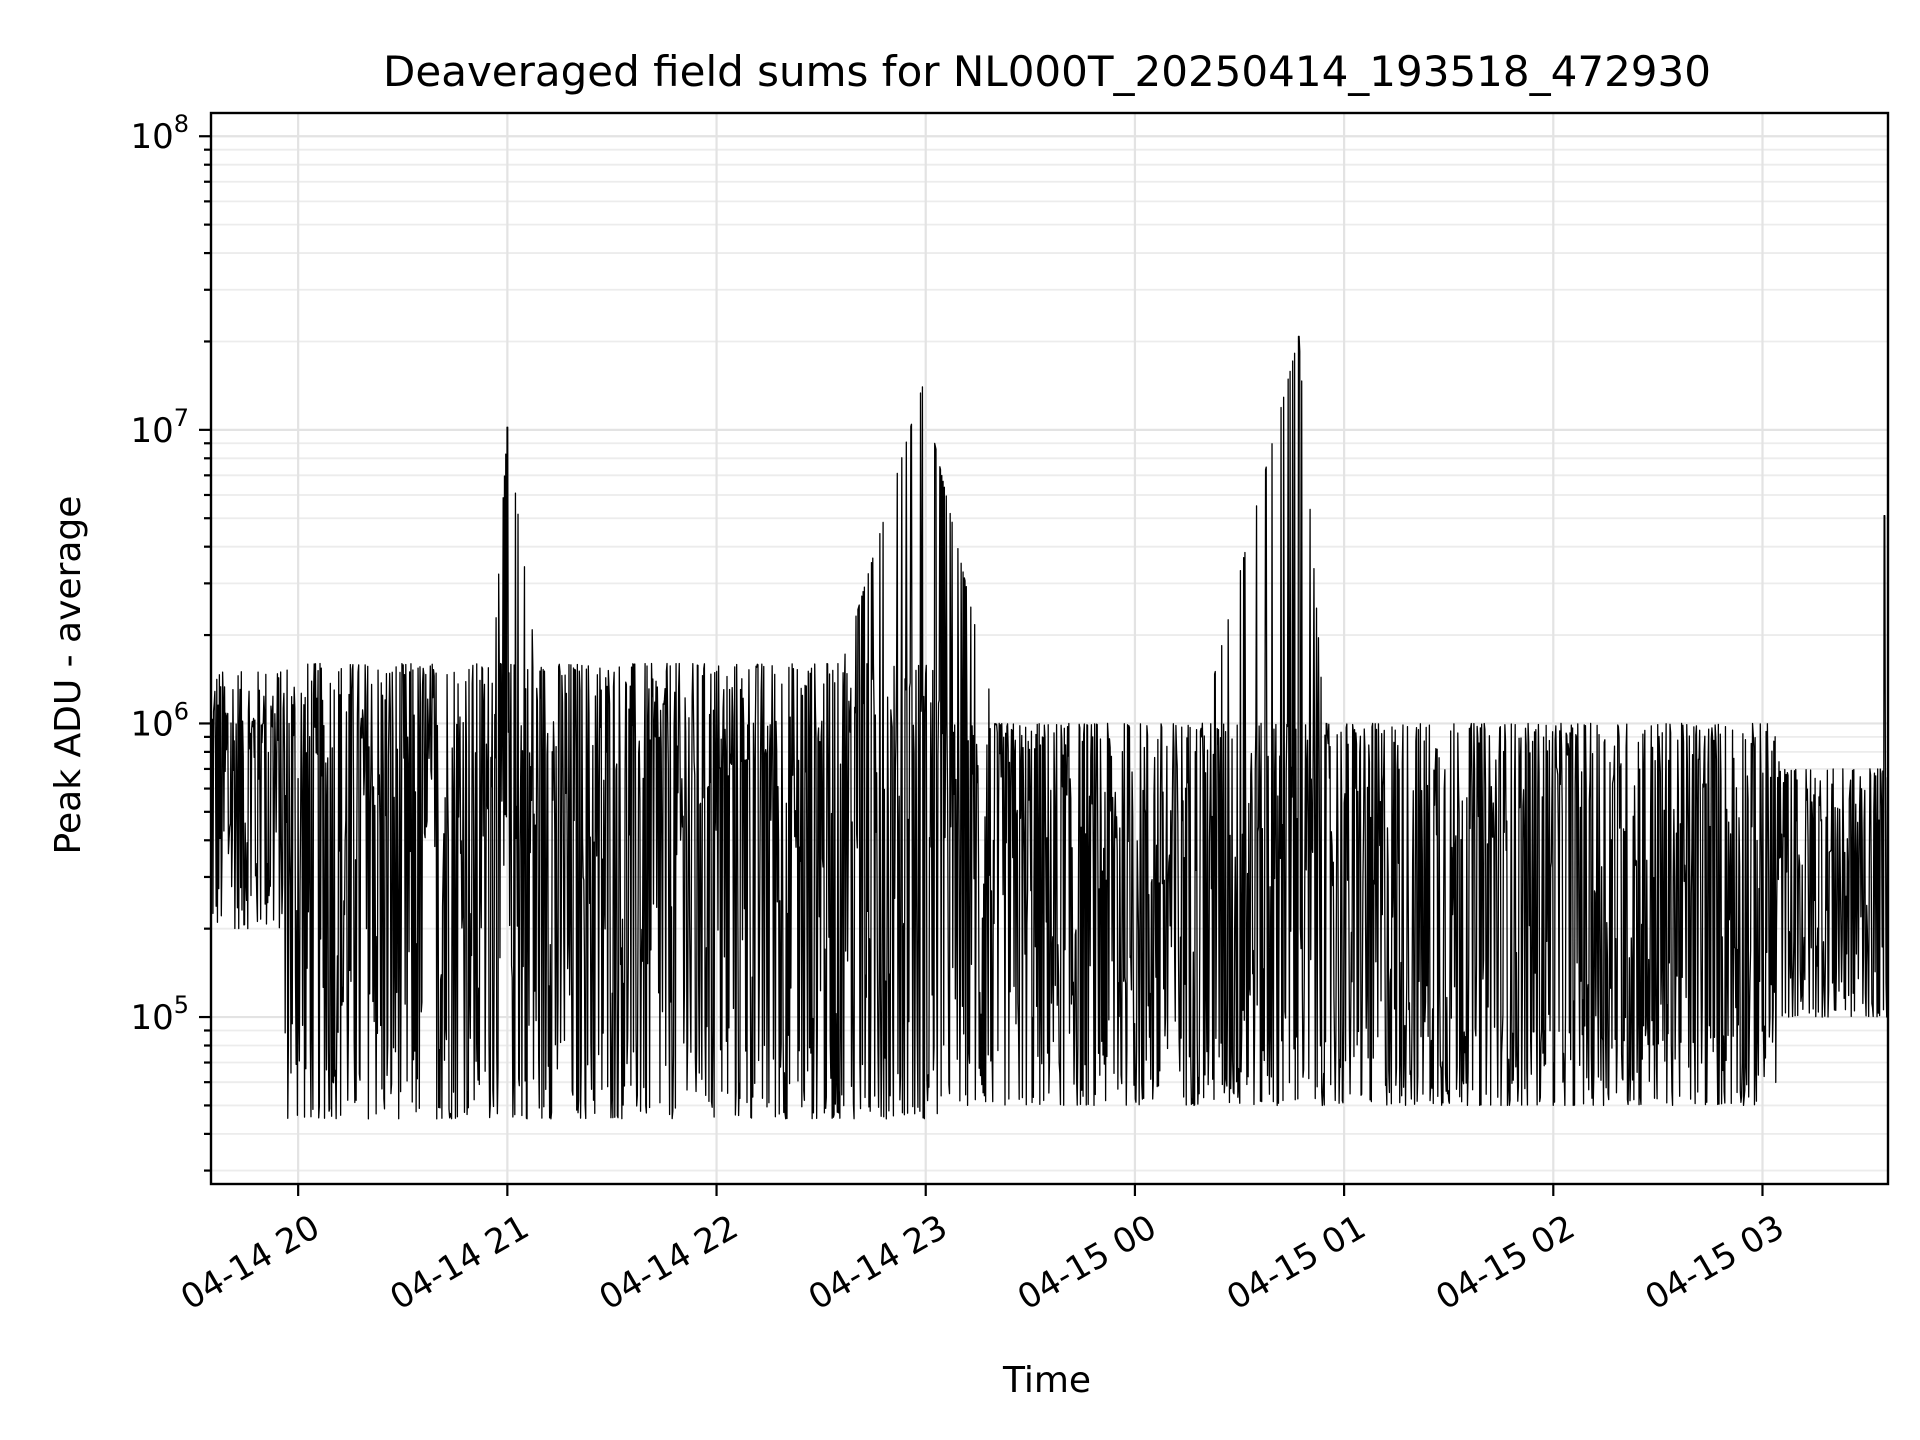 Image resolution: width=1920 pixels, height=1440 pixels. What do you see at coordinates (878, 1262) in the screenshot?
I see `x-tick-label: 04-14 23` at bounding box center [878, 1262].